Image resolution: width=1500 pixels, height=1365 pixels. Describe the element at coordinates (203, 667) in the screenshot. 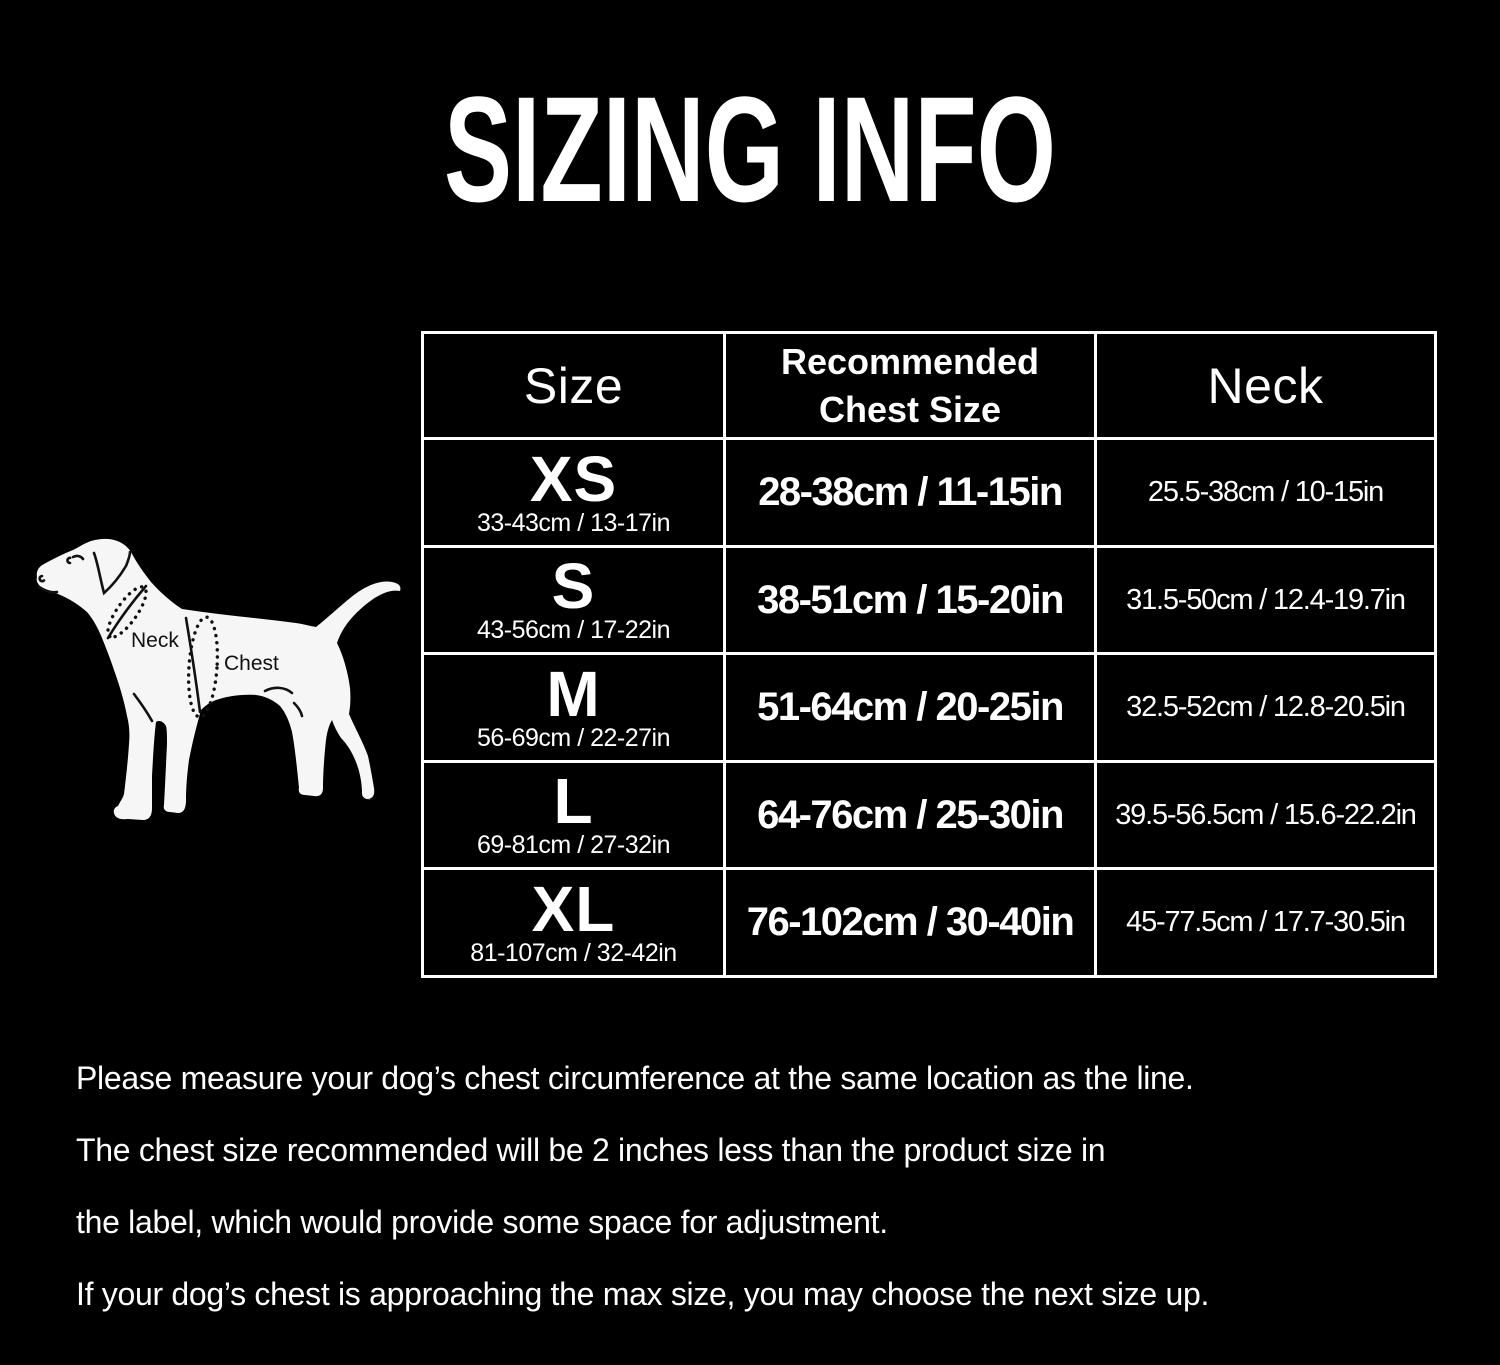

I see `chest-measure-dotted-band` at that location.